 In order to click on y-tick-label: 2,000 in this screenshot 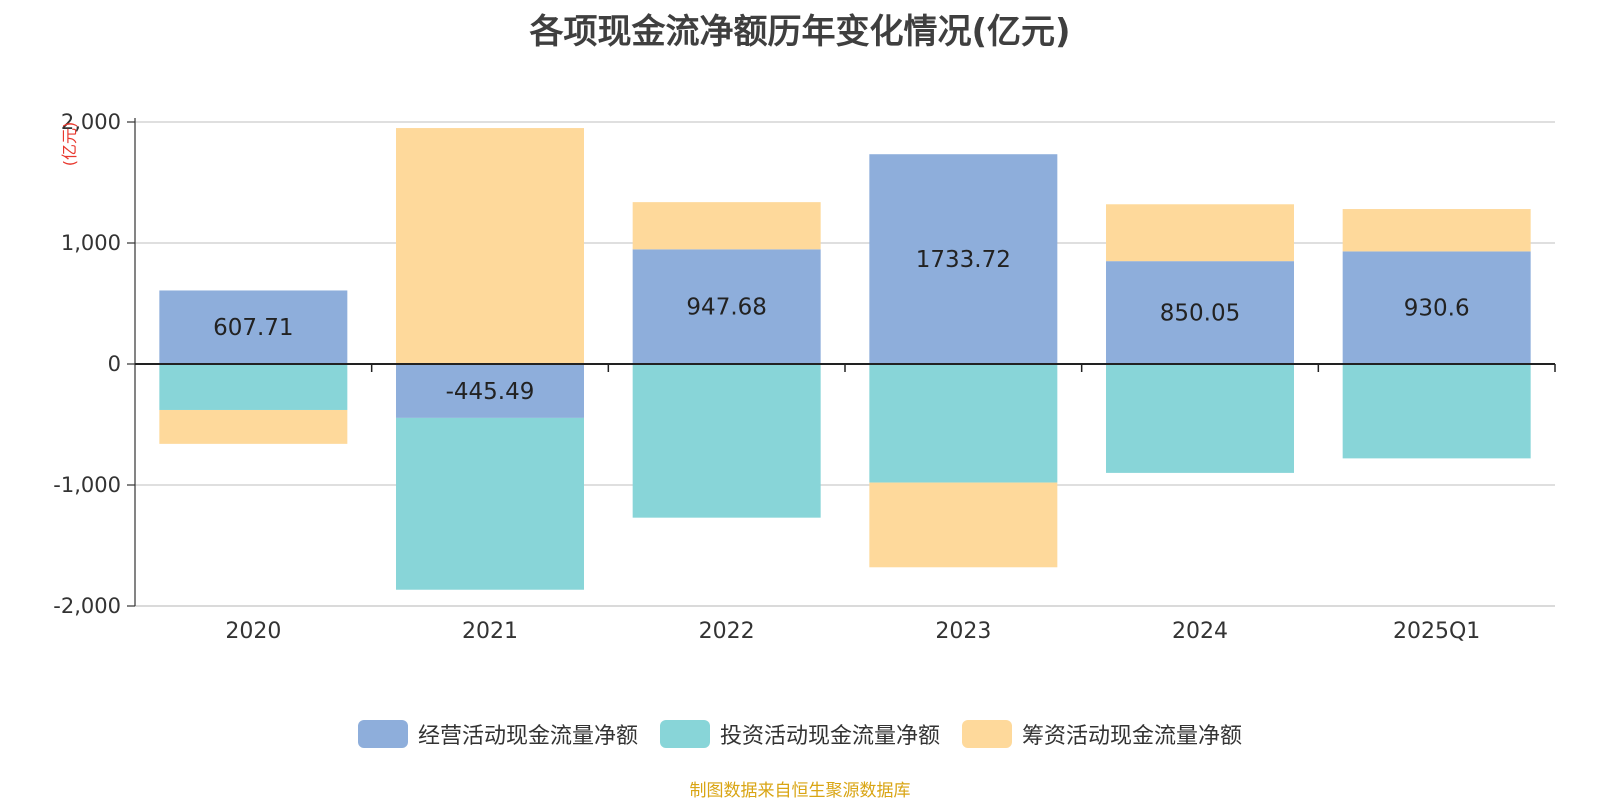, I will do `click(91, 122)`.